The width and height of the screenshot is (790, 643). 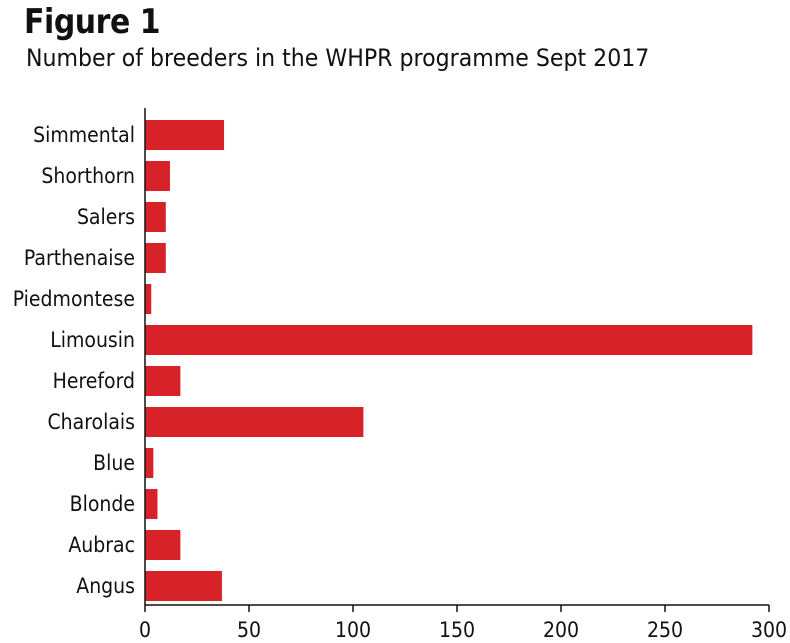 What do you see at coordinates (155, 217) in the screenshot?
I see `bar-salers` at bounding box center [155, 217].